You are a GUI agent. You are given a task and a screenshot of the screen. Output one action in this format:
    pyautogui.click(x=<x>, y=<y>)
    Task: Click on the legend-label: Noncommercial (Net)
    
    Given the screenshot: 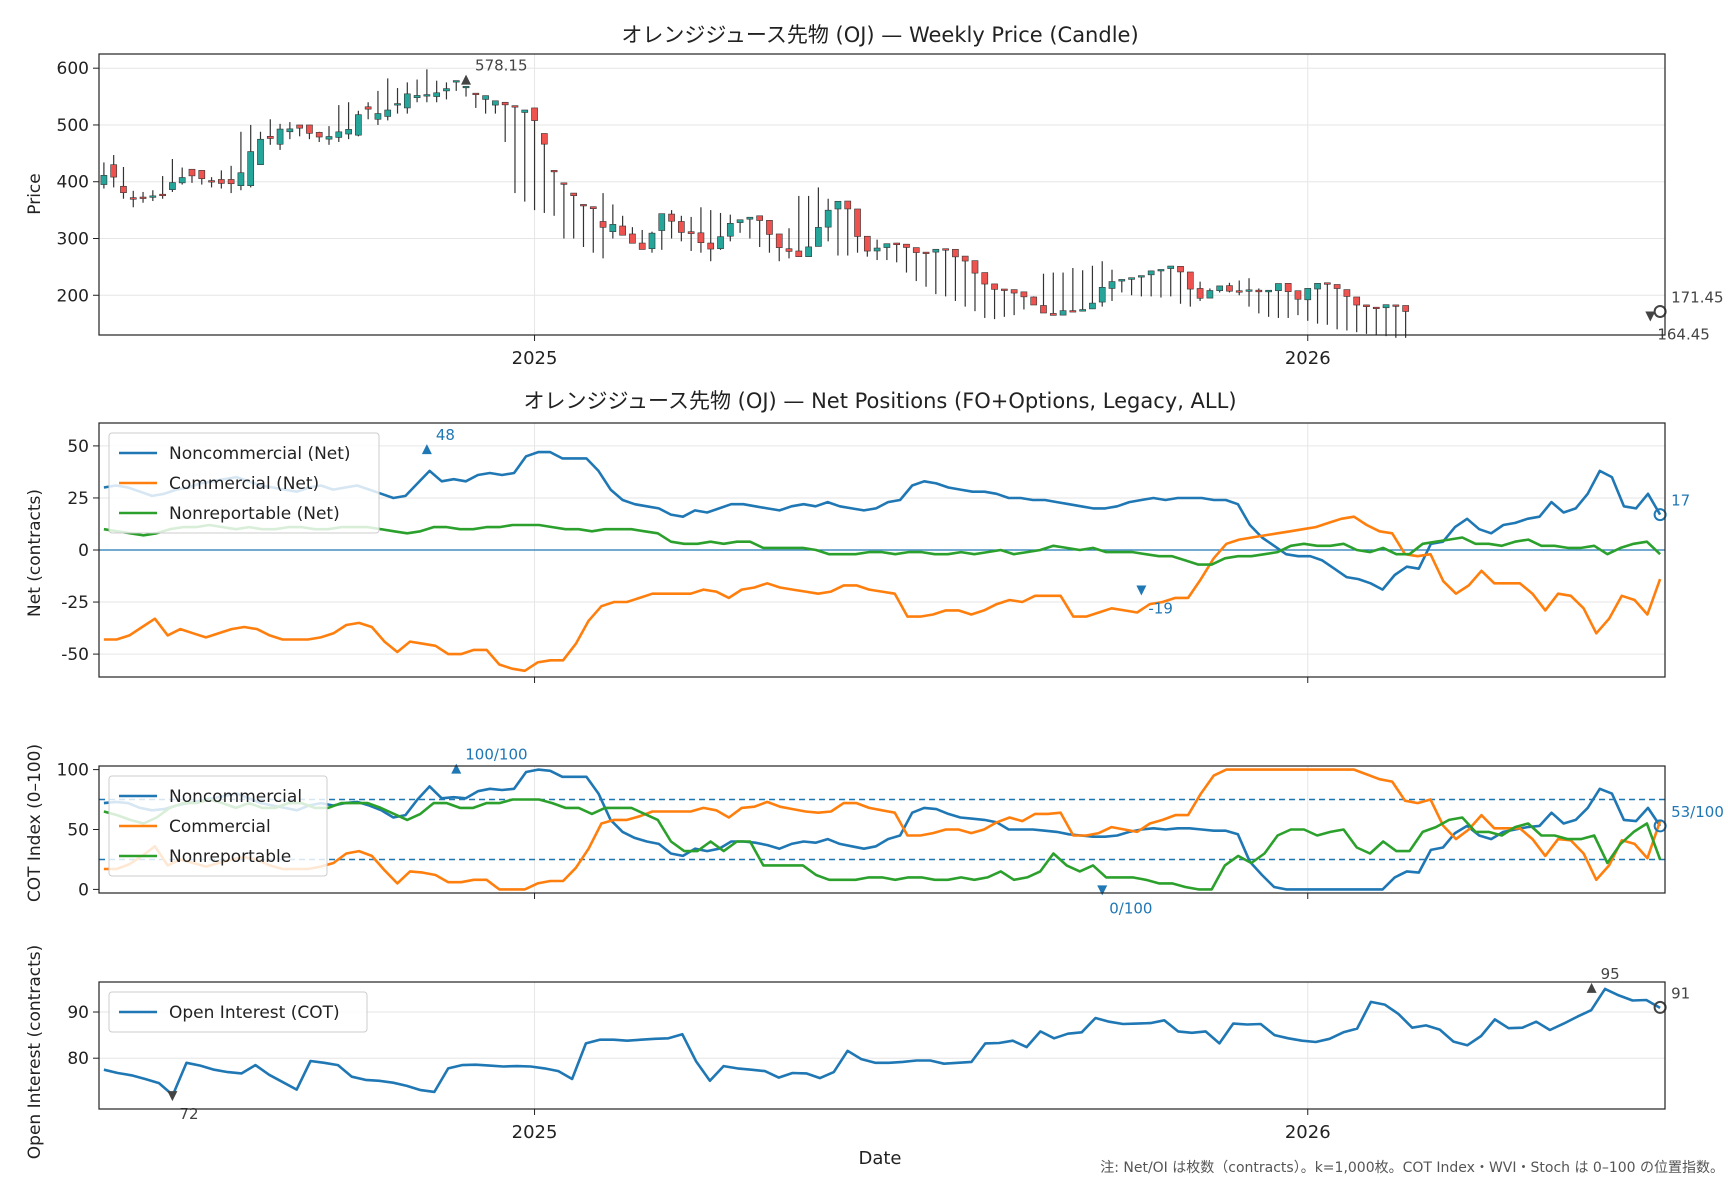 What is the action you would take?
    pyautogui.click(x=260, y=454)
    